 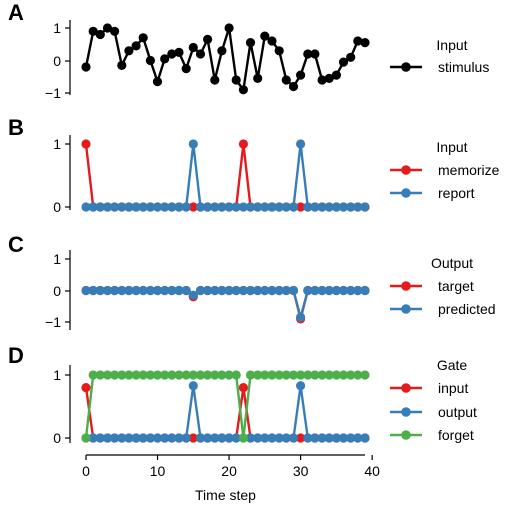 I want to click on legend-title-c: Output, so click(x=452, y=263).